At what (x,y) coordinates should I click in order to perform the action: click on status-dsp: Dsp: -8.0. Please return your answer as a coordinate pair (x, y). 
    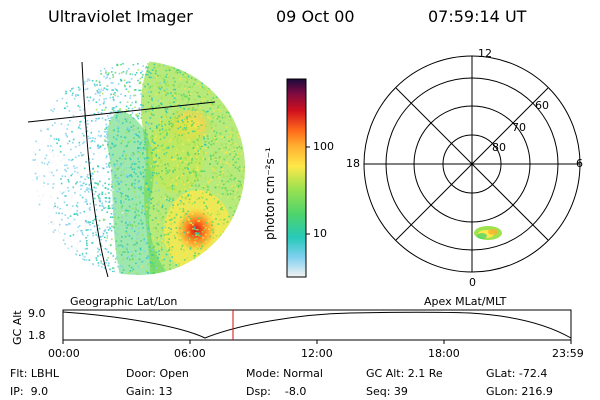
    Looking at the image, I should click on (276, 391).